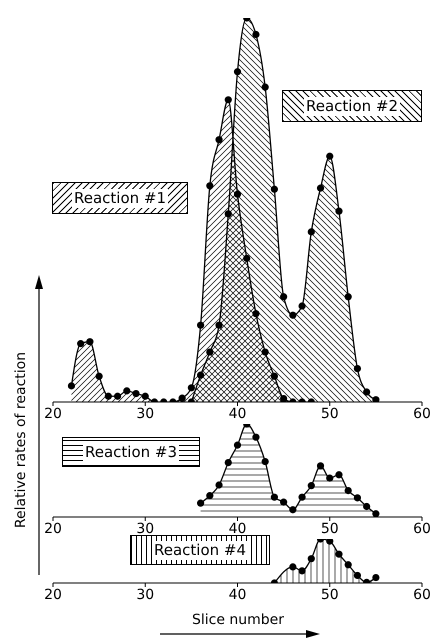 The image size is (437, 641). Describe the element at coordinates (120, 198) in the screenshot. I see `text: Reaction #1` at that location.